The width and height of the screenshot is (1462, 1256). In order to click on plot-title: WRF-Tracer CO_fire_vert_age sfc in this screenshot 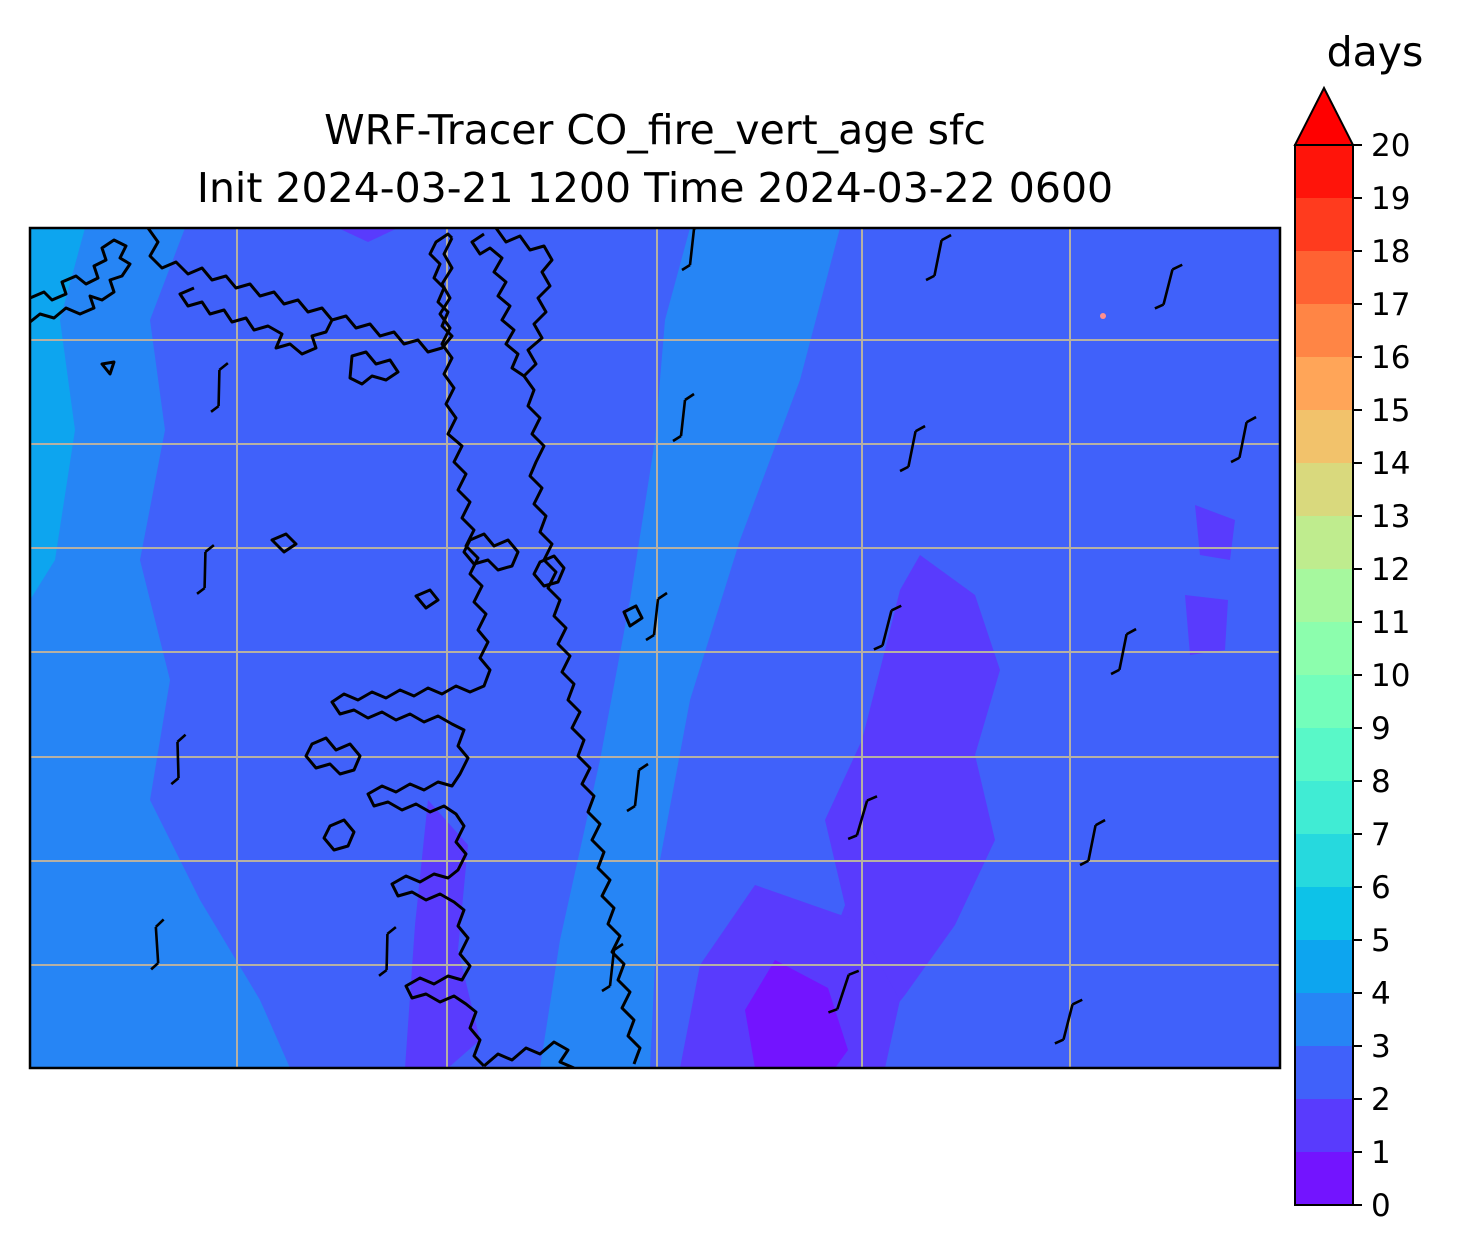, I will do `click(655, 130)`.